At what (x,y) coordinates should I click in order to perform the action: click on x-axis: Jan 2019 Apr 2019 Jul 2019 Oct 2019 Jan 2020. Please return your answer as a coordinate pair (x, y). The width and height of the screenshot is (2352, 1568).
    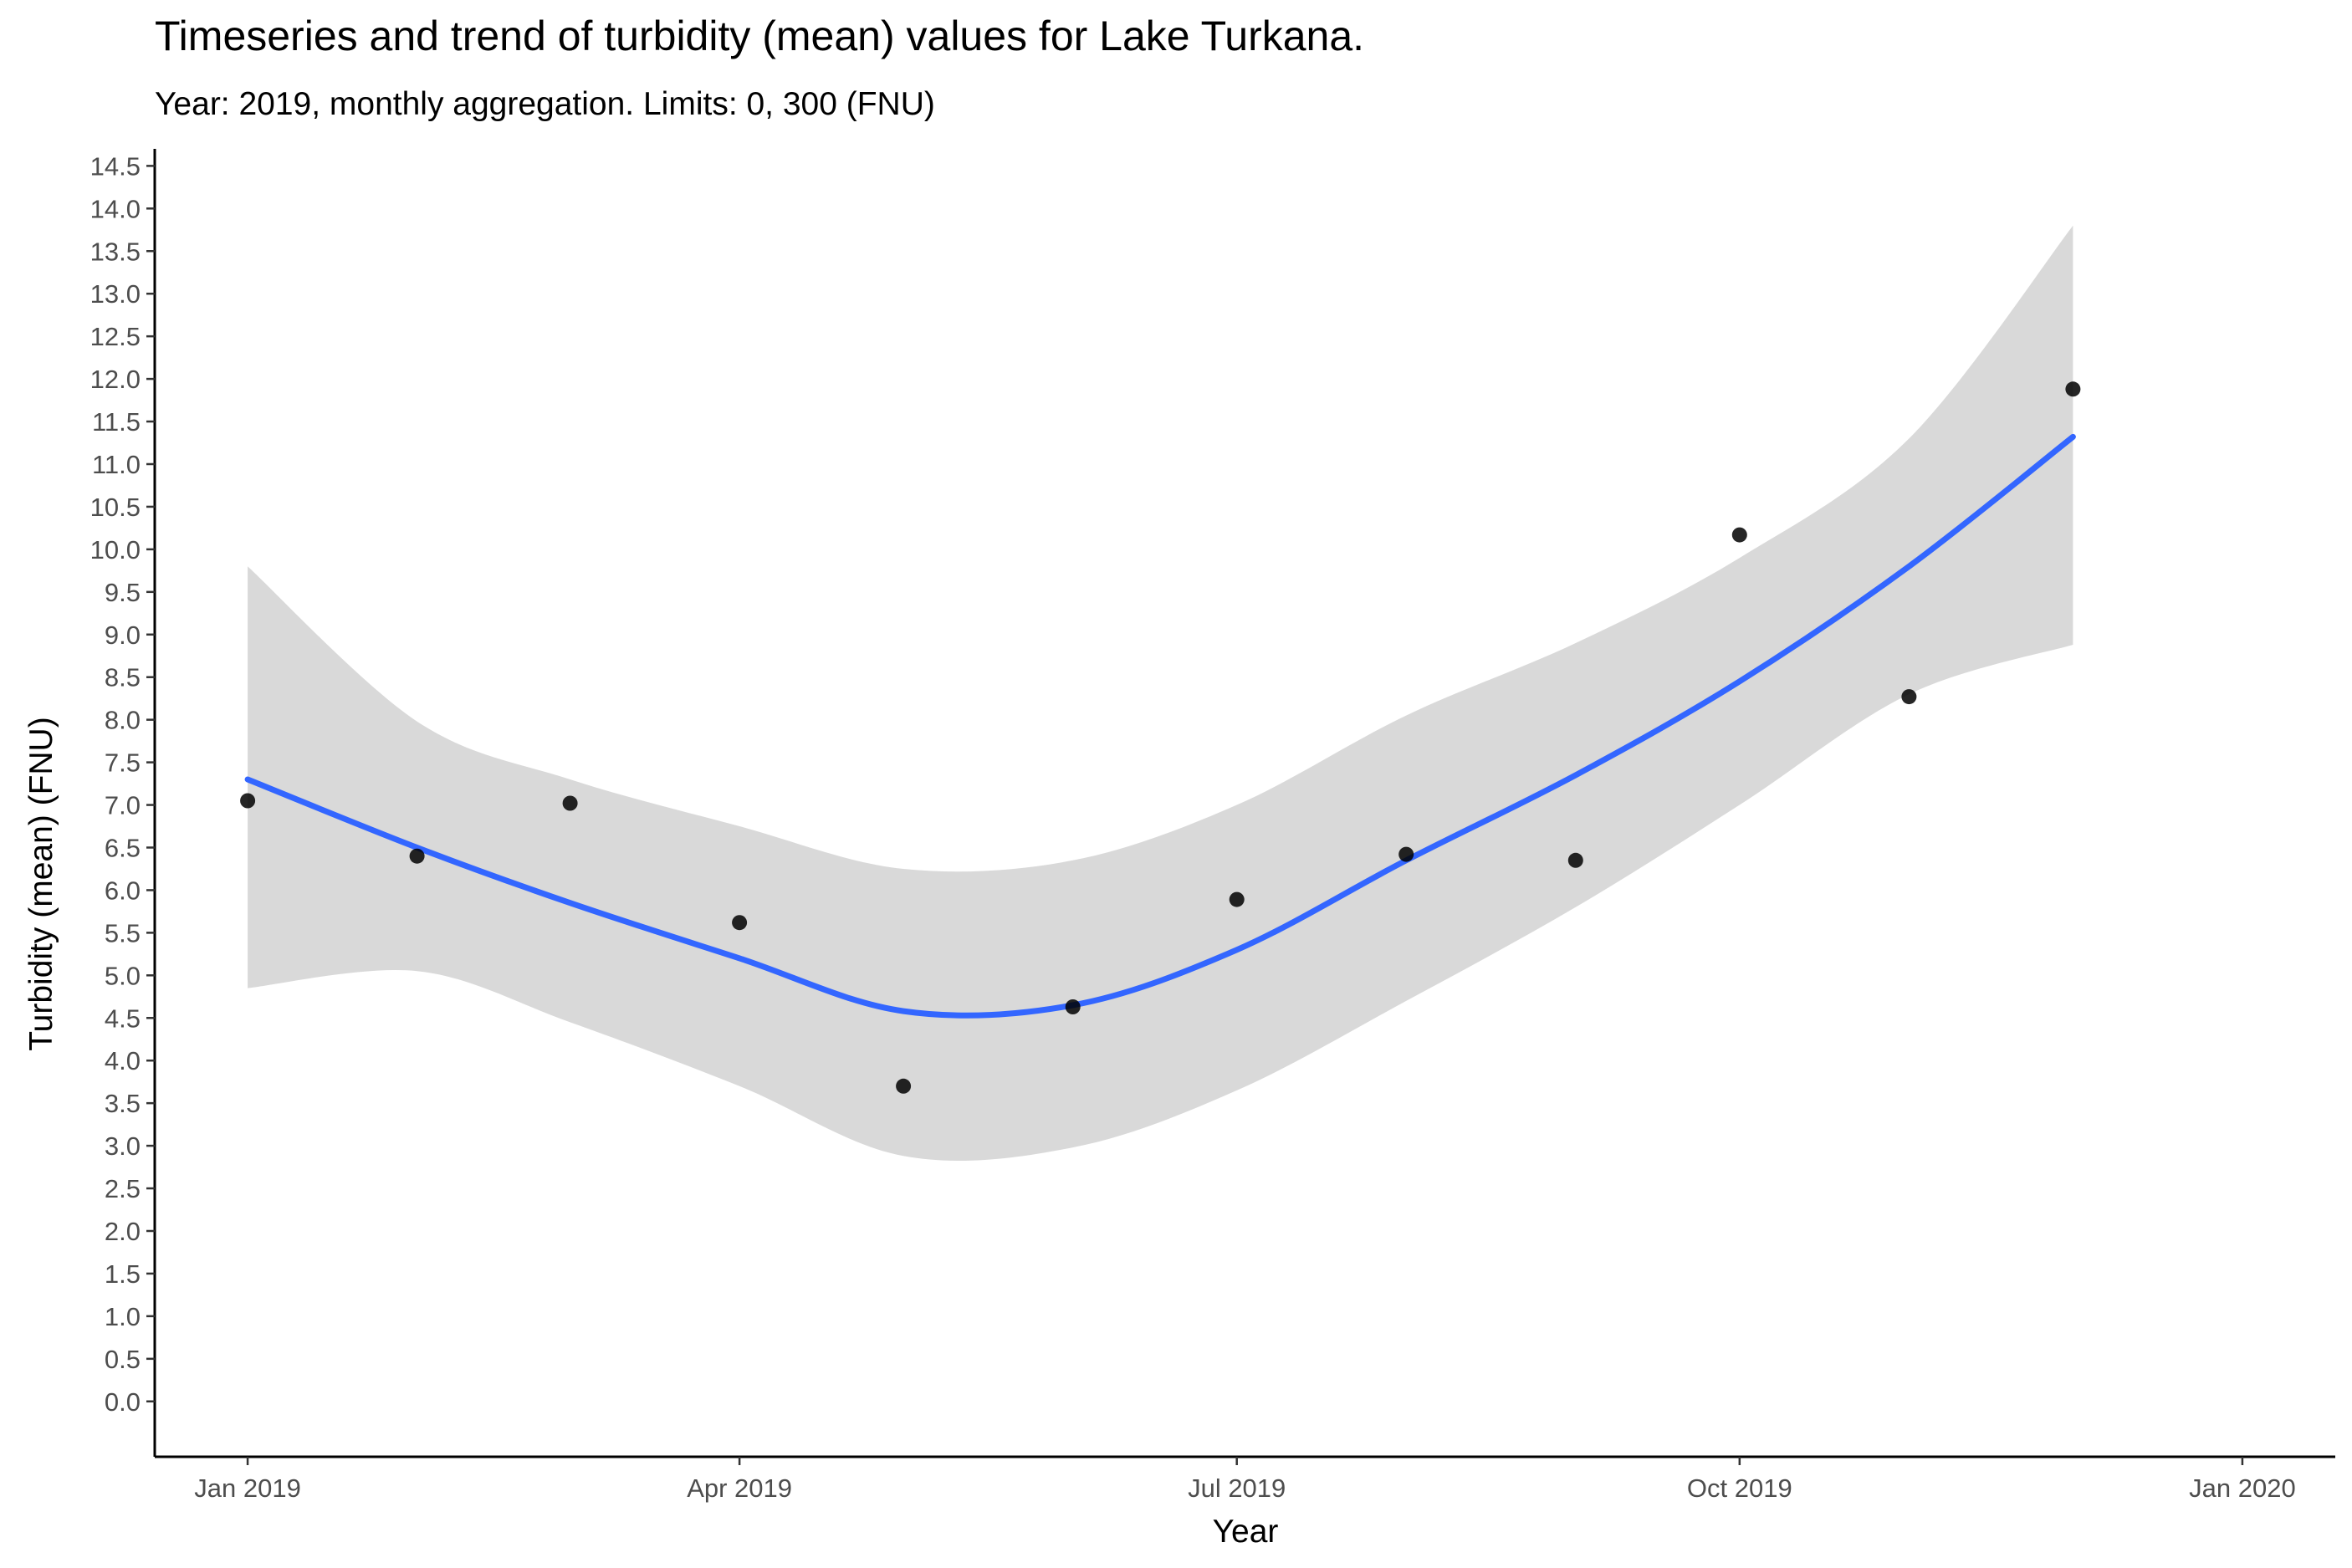
    Looking at the image, I should click on (1245, 1479).